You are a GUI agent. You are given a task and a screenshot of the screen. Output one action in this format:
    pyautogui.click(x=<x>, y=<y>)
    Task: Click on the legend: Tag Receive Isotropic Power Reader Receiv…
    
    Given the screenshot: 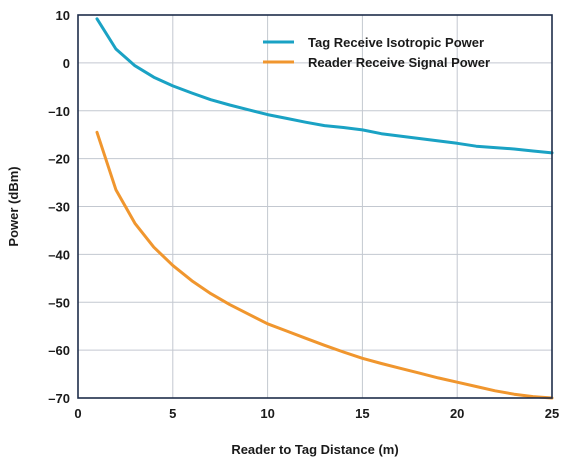 What is the action you would take?
    pyautogui.click(x=376, y=52)
    